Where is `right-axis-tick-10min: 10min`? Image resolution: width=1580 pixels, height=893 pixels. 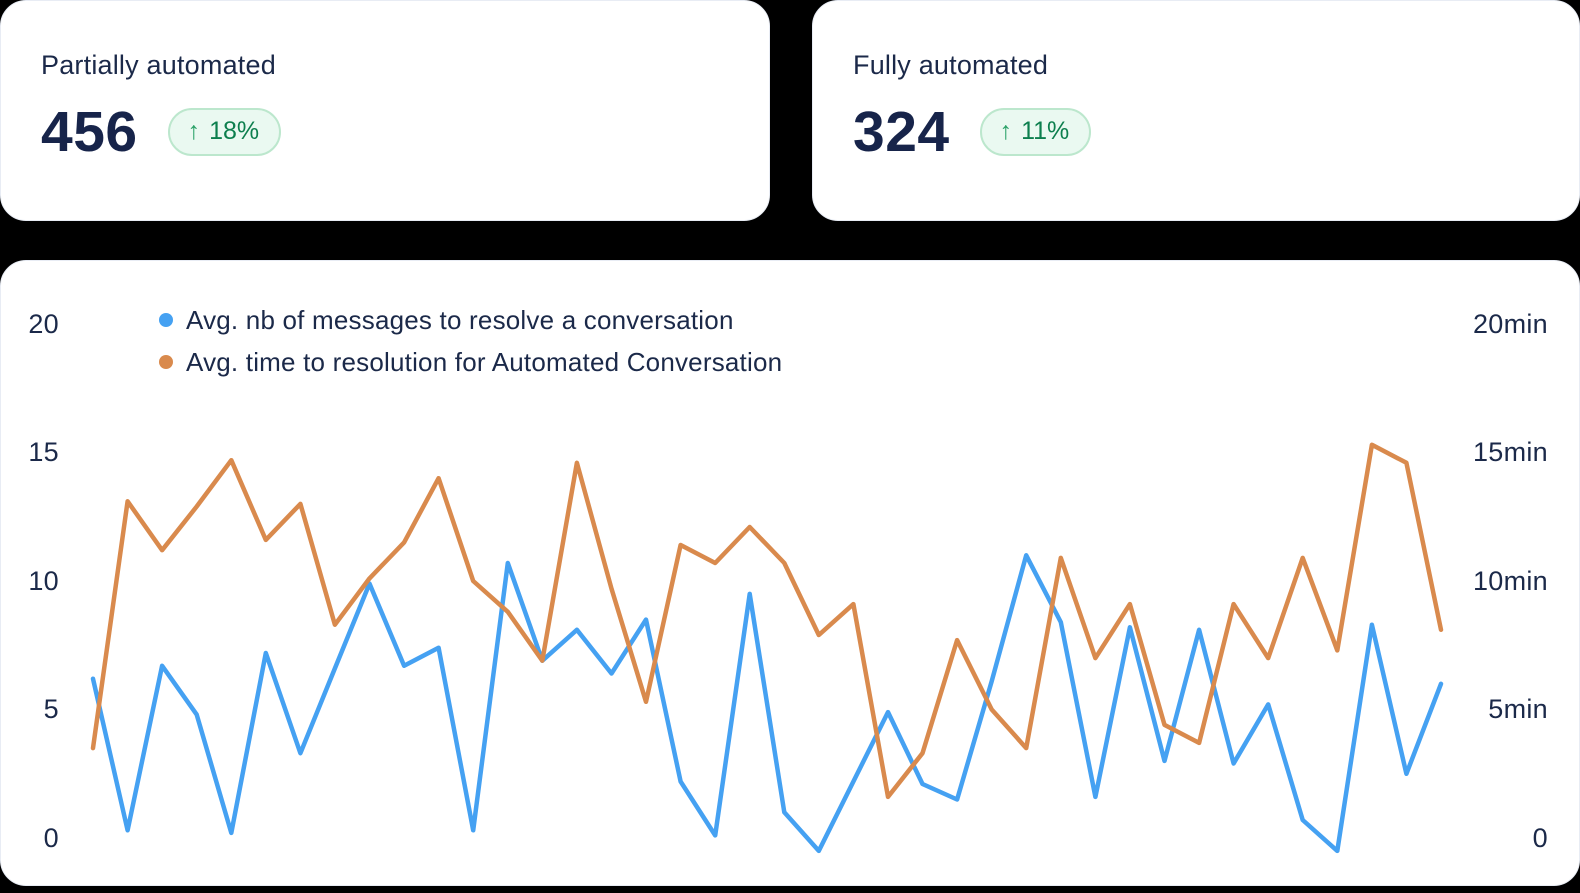 right-axis-tick-10min: 10min is located at coordinates (1510, 581).